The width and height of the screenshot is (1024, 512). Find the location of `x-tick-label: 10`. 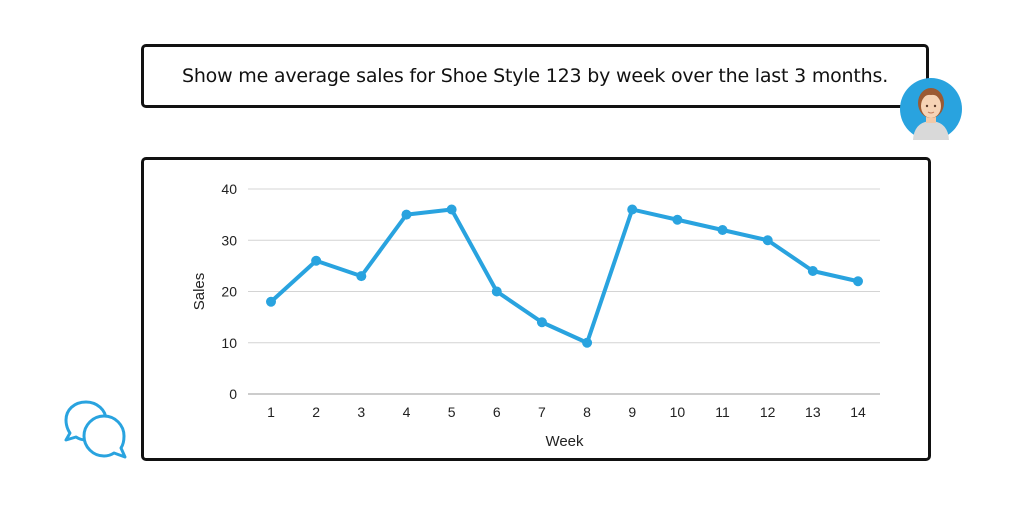

x-tick-label: 10 is located at coordinates (678, 412).